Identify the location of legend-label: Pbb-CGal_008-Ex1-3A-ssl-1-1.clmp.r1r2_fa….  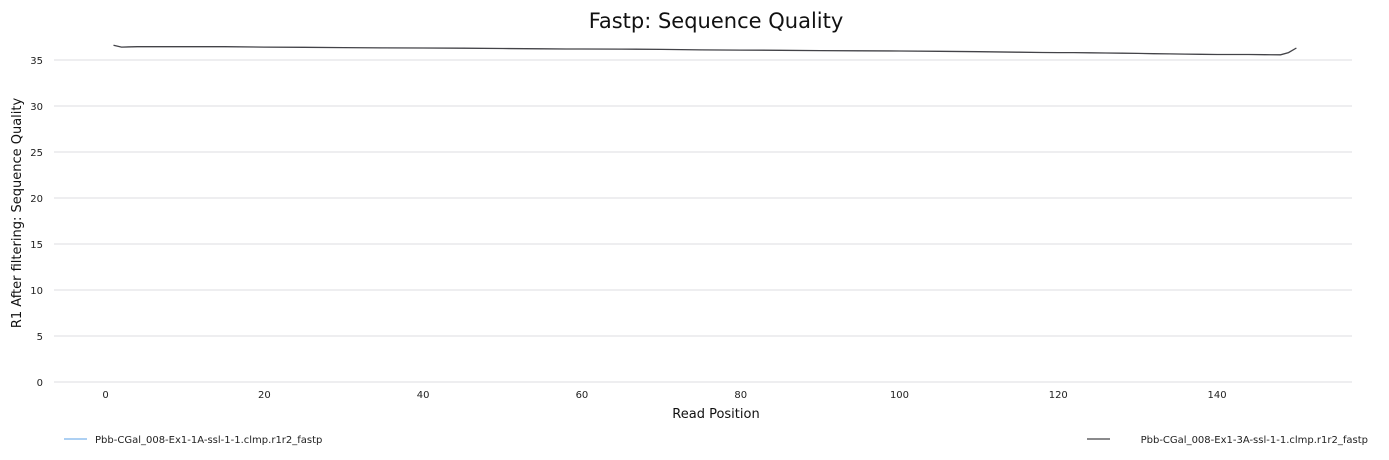
(1254, 440).